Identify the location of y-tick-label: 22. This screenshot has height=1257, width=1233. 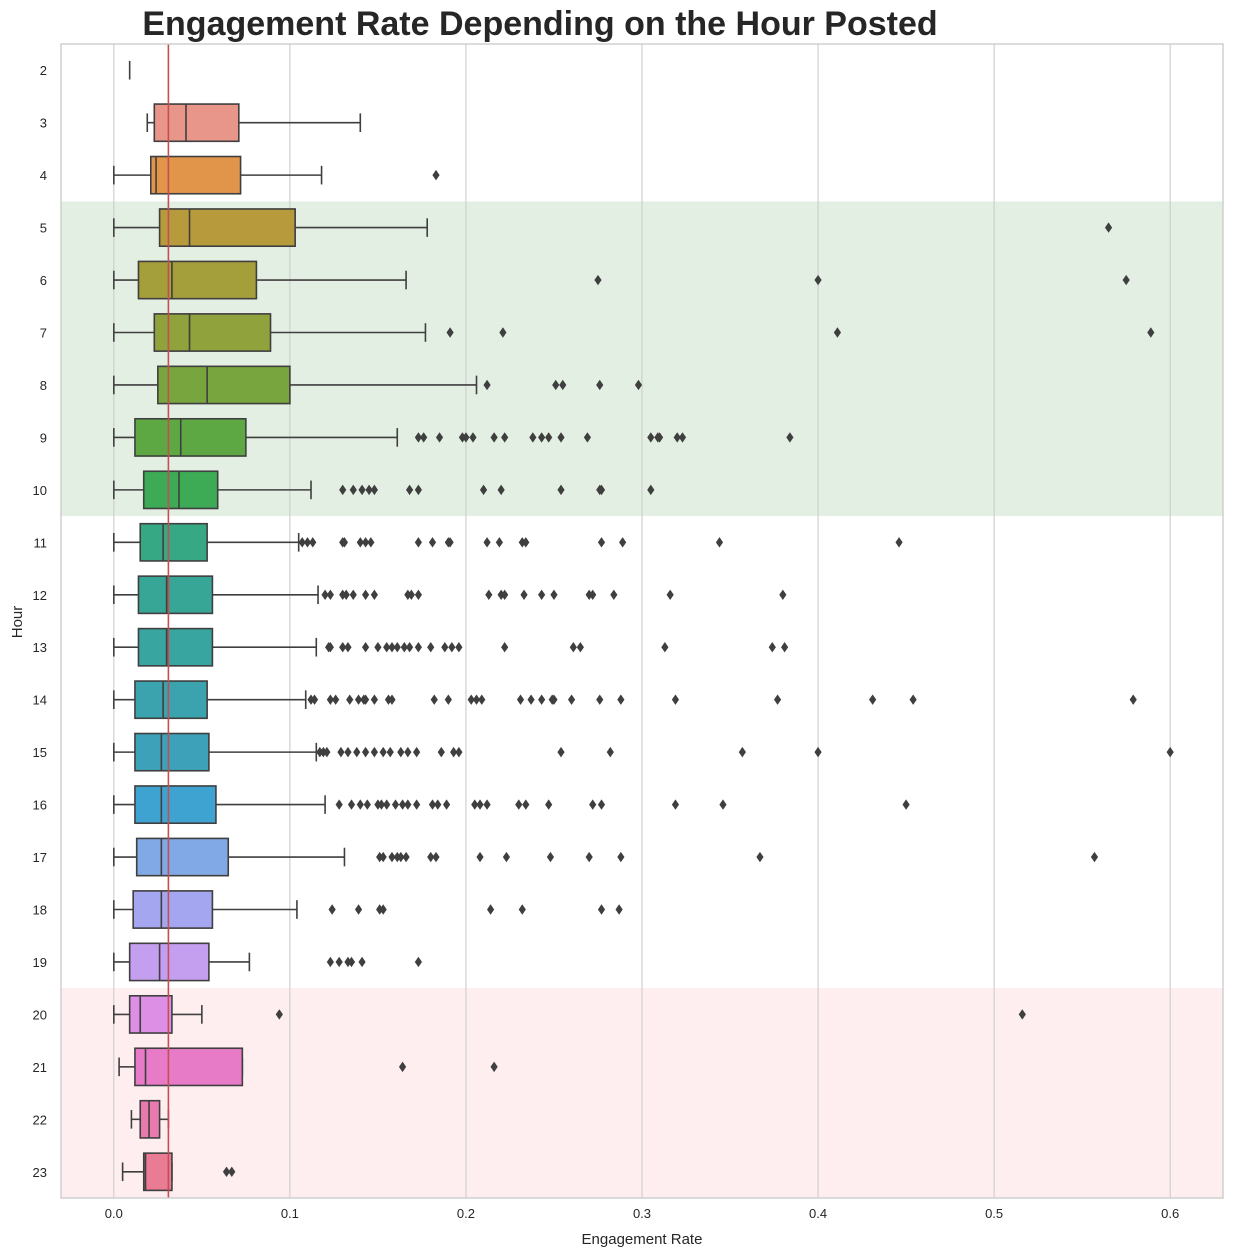
(40, 1119).